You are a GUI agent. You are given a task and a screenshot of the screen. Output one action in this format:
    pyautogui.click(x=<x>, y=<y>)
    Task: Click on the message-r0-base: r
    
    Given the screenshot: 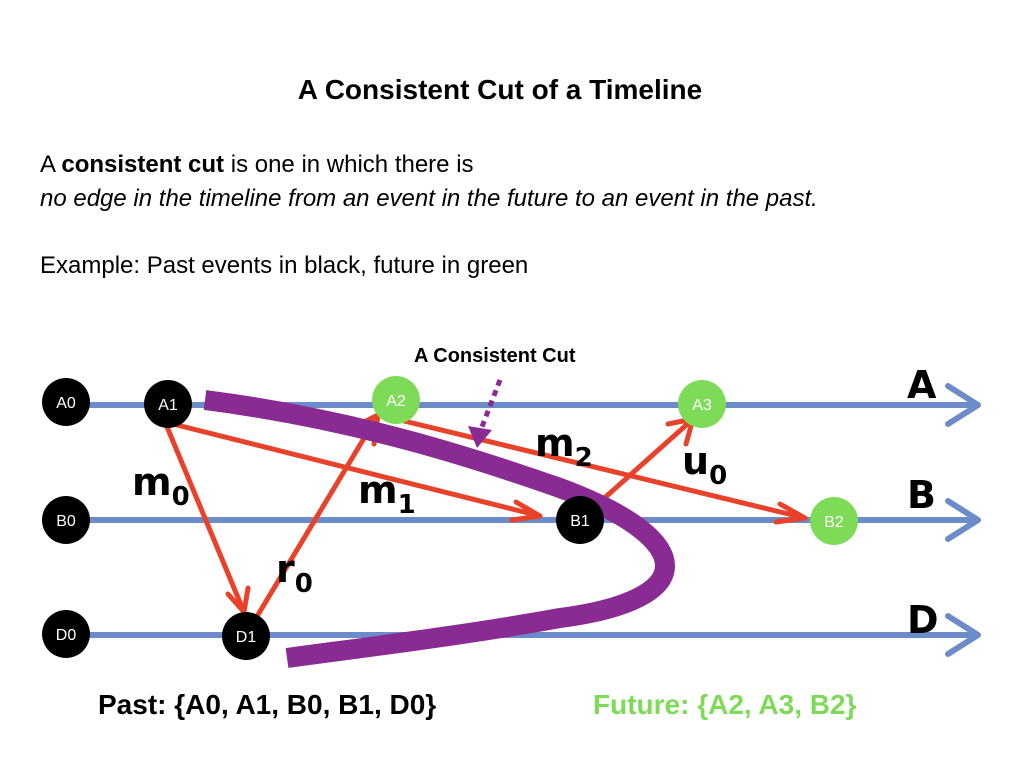 What is the action you would take?
    pyautogui.click(x=285, y=569)
    